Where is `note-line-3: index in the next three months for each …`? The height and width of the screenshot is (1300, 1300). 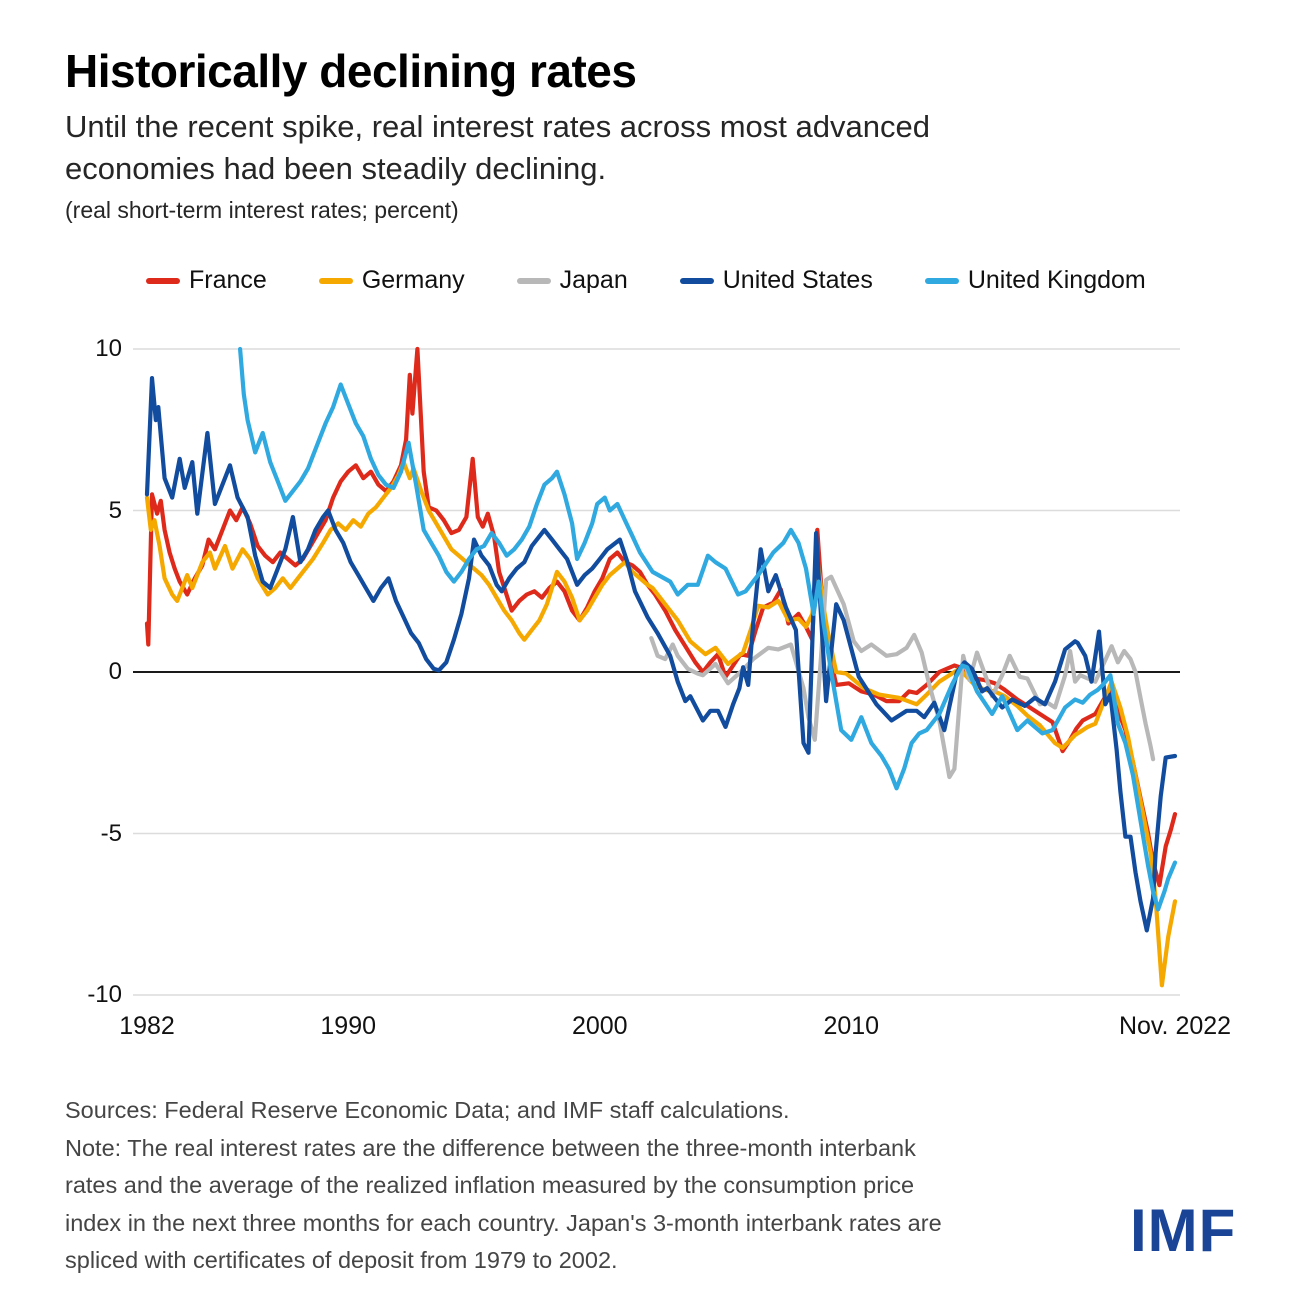
note-line-3: index in the next three months for each … is located at coordinates (503, 1222).